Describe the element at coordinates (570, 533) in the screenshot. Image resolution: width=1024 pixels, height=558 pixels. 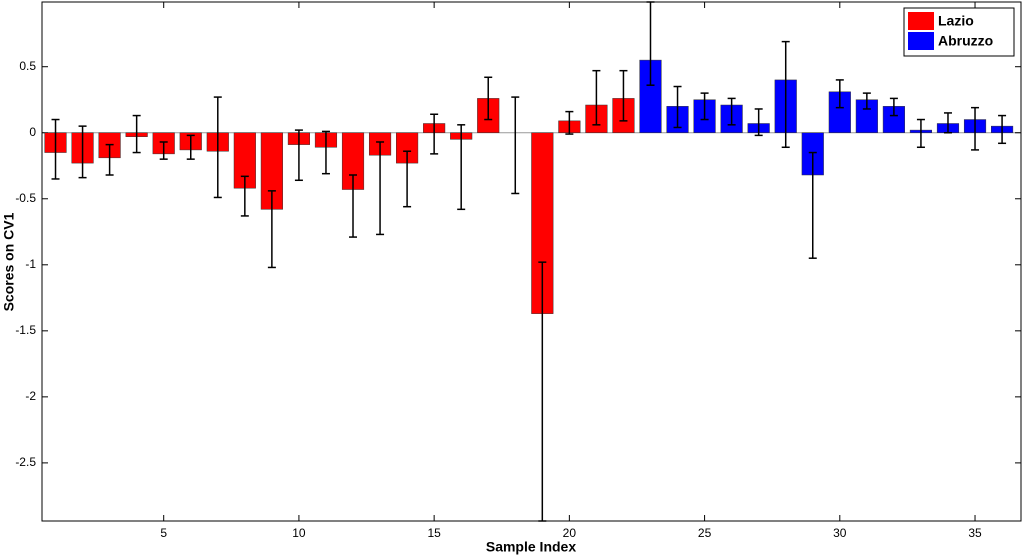
I see `x-tick-label: 20` at that location.